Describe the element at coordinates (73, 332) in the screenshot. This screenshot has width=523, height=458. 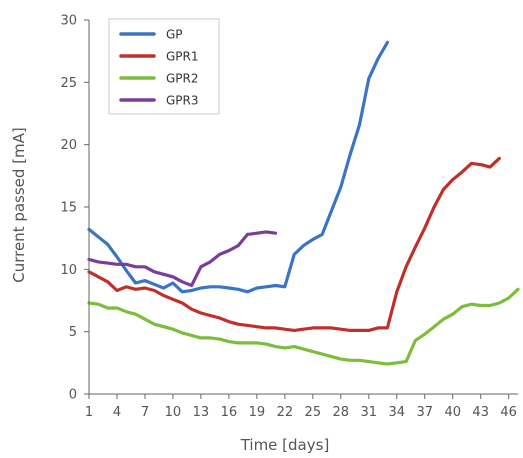
I see `y-tick-label: 5` at that location.